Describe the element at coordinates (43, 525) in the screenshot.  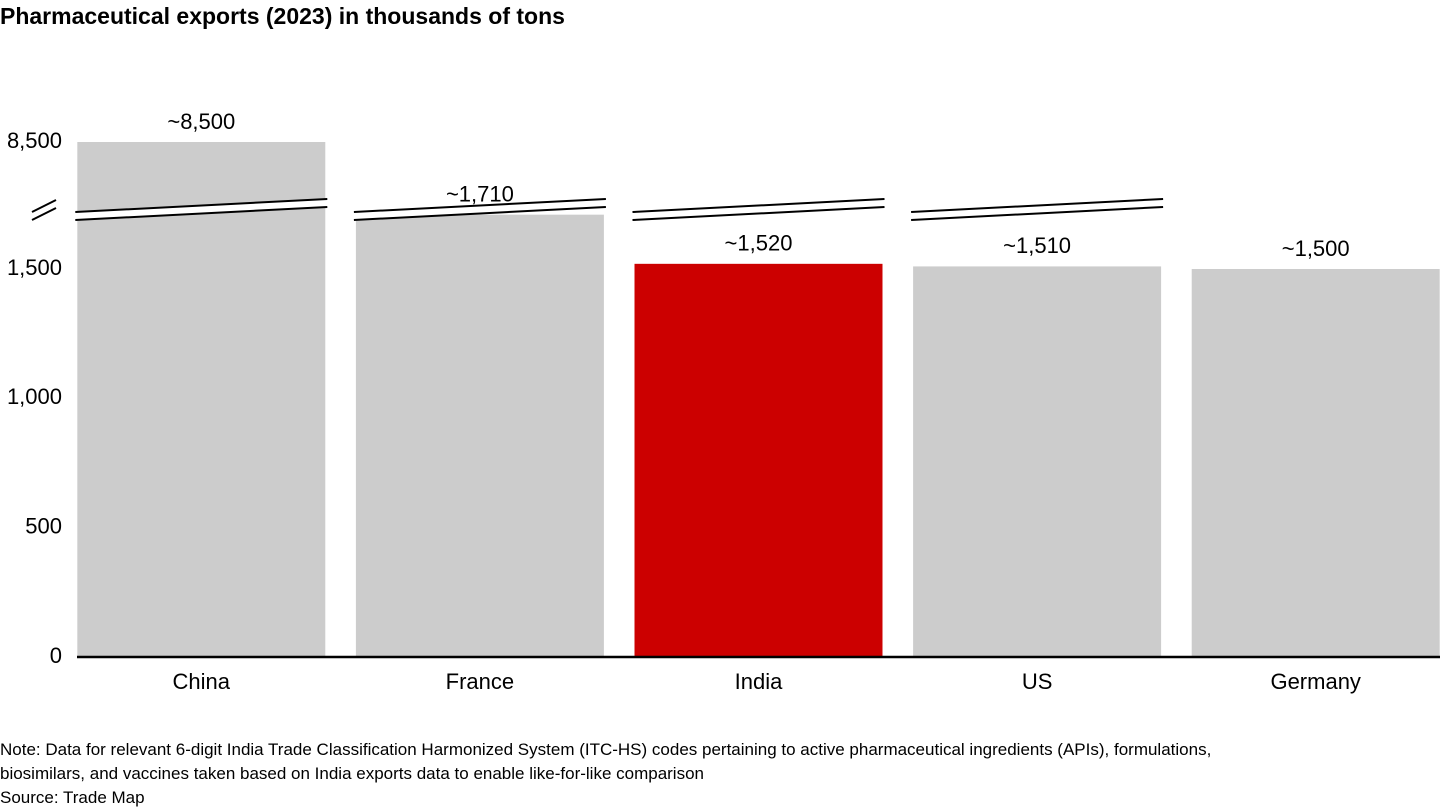
I see `y-tick-label: 500` at that location.